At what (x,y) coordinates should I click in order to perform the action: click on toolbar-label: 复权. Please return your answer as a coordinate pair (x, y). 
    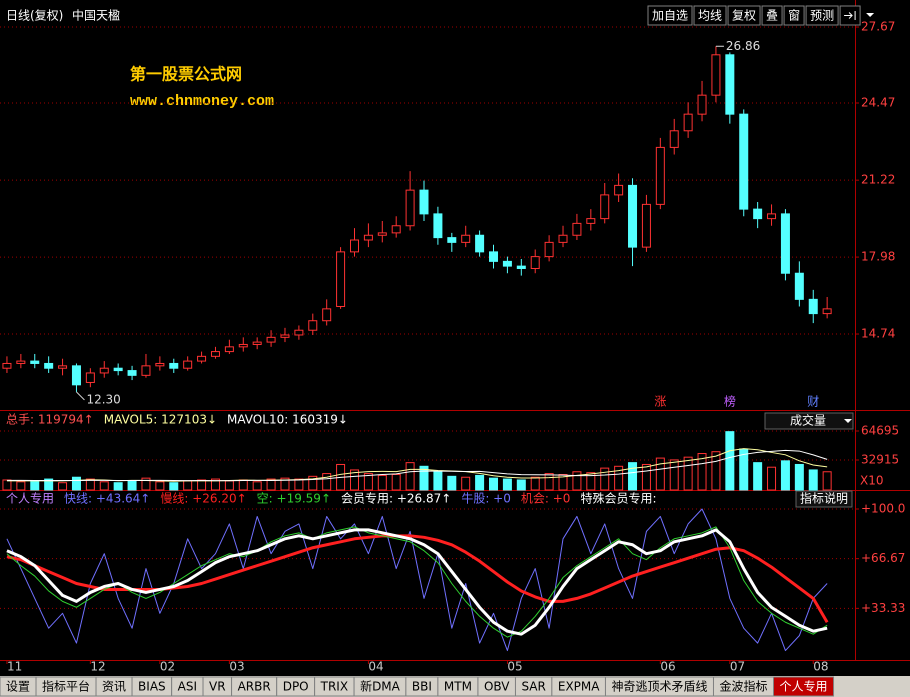
    Looking at the image, I should click on (744, 16).